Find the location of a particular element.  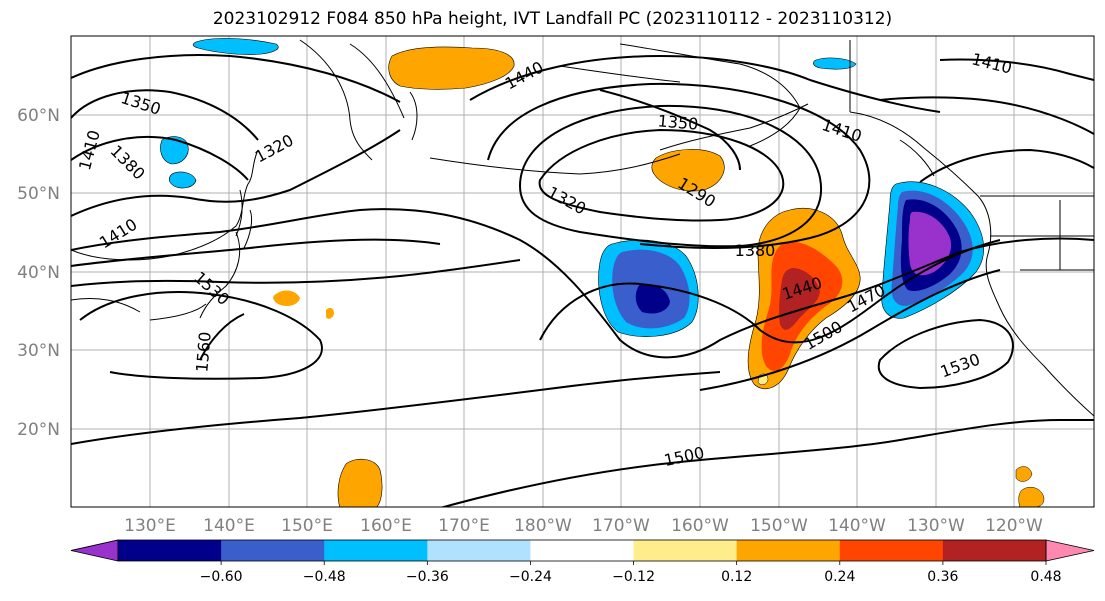

contour-label: 1380 is located at coordinates (755, 250).